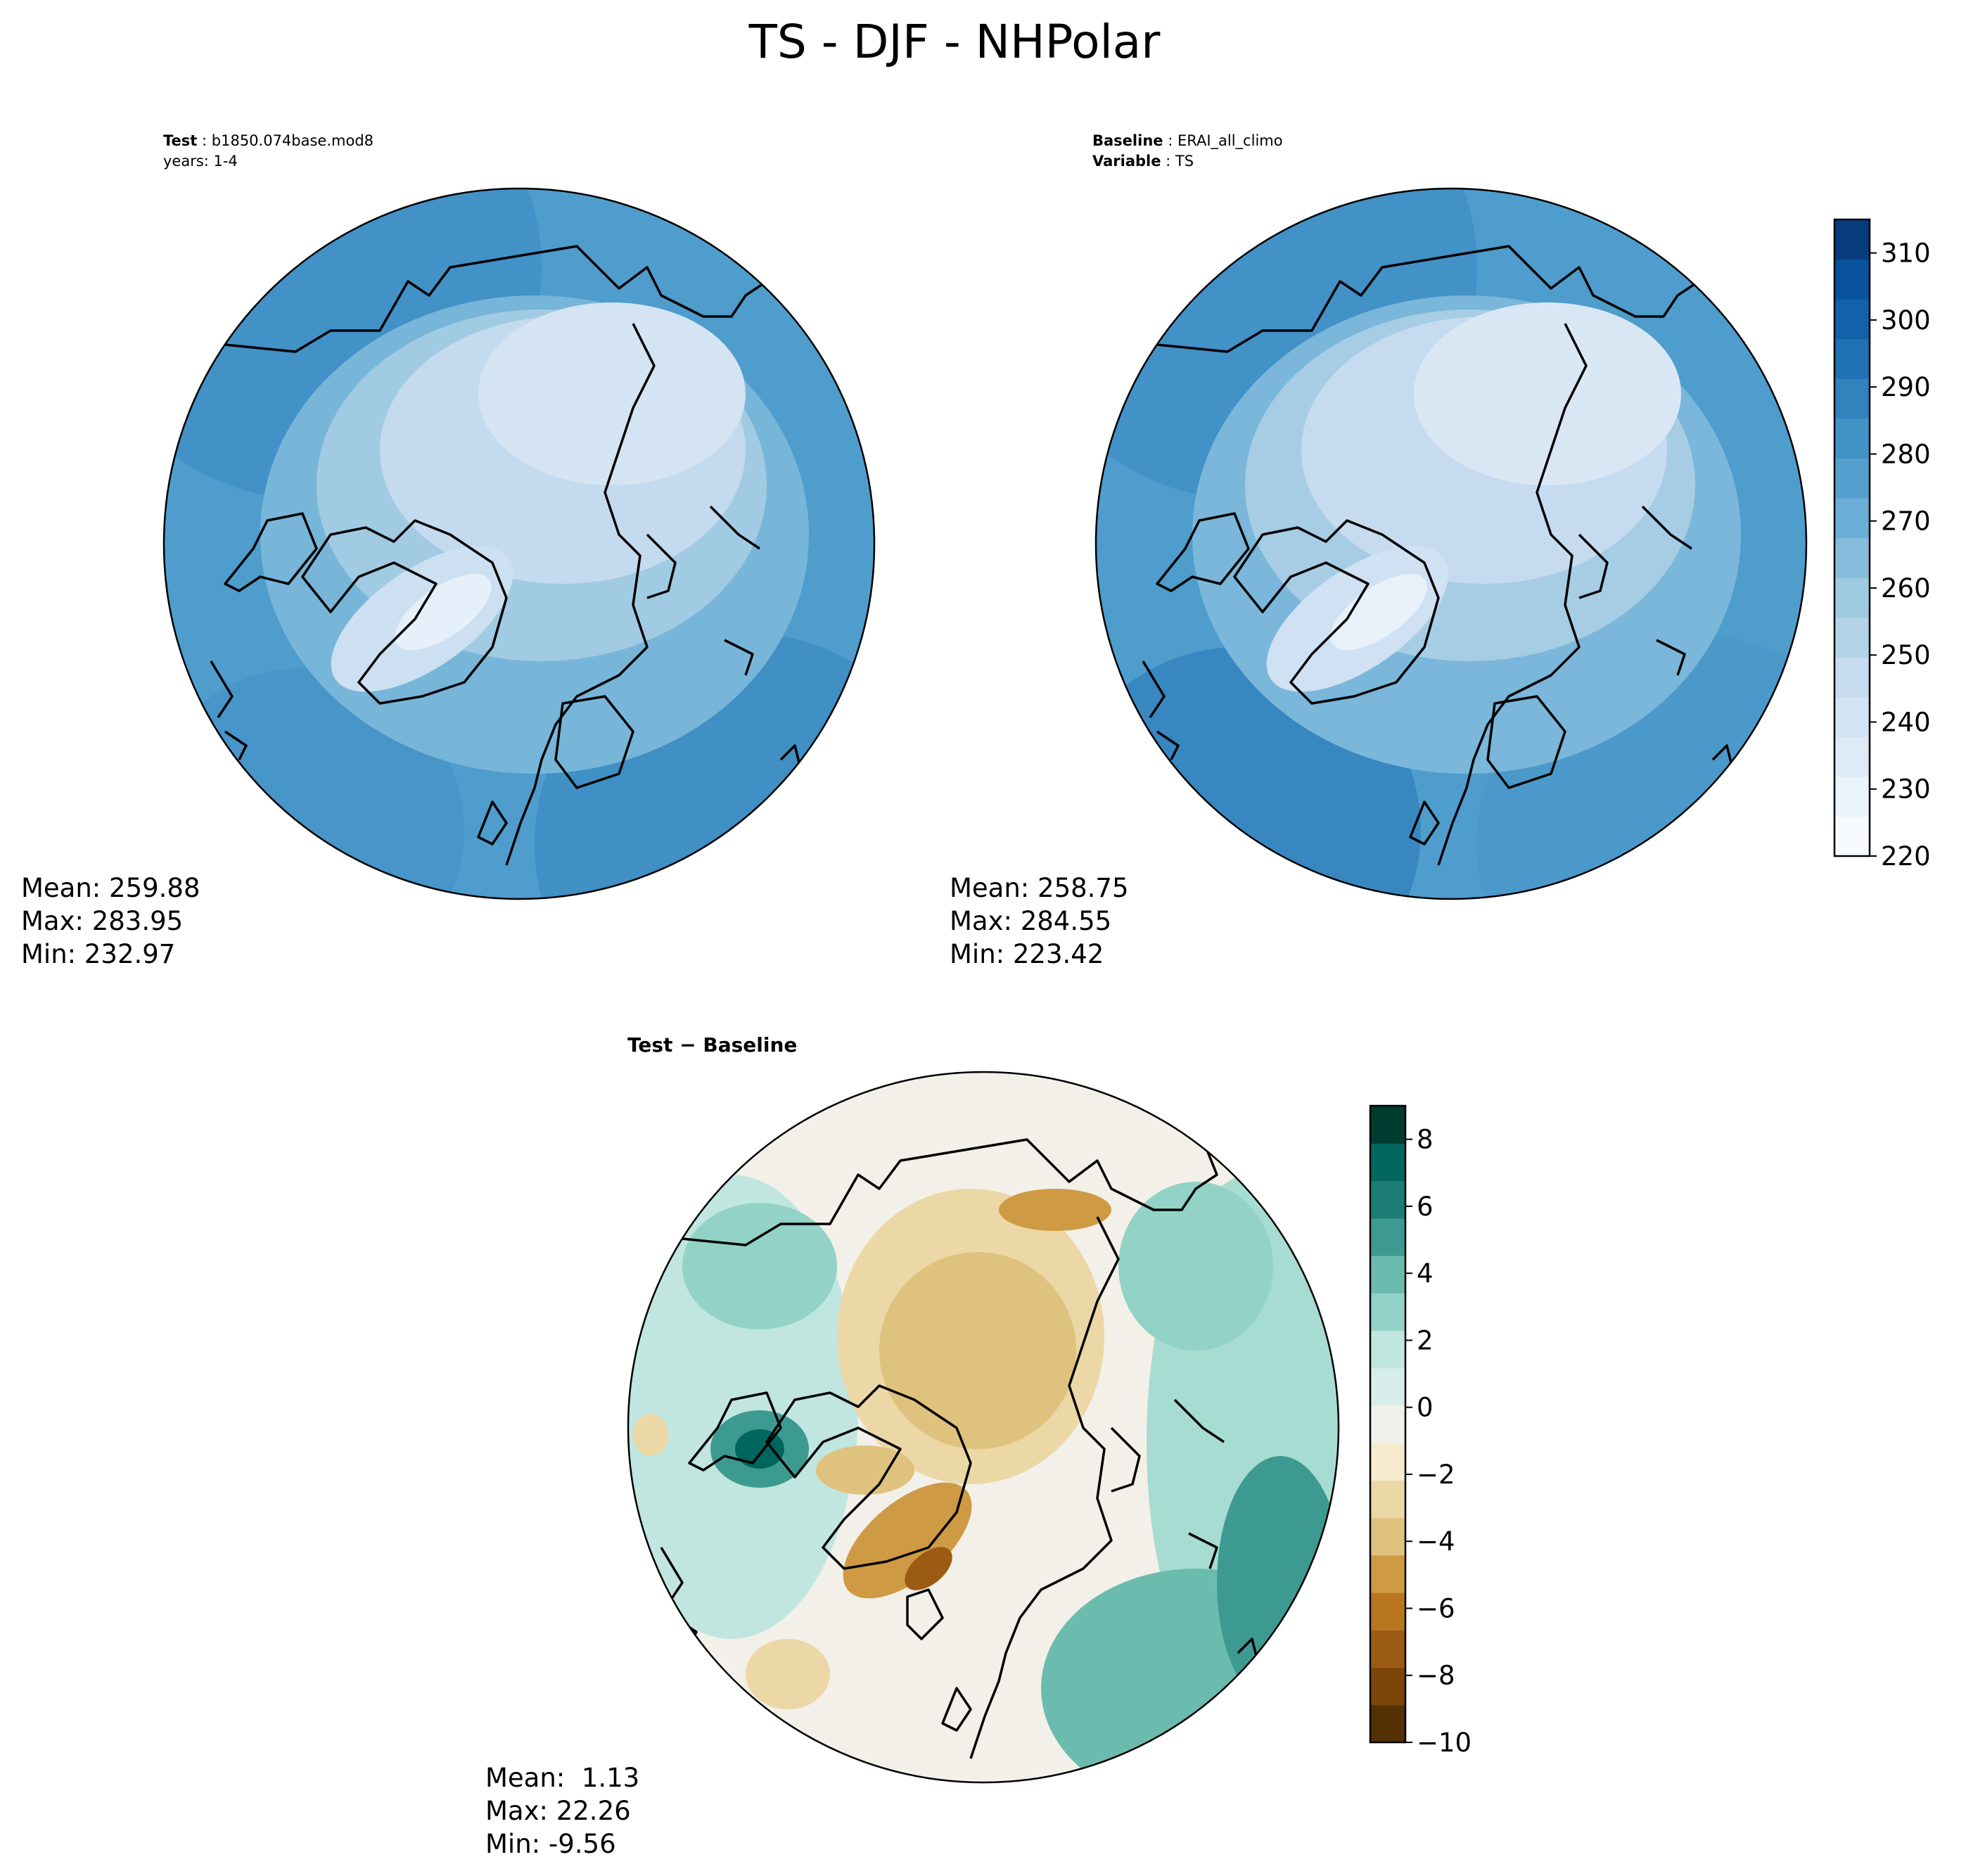  What do you see at coordinates (1906, 856) in the screenshot?
I see `colorbar-main-tick-label: 220` at bounding box center [1906, 856].